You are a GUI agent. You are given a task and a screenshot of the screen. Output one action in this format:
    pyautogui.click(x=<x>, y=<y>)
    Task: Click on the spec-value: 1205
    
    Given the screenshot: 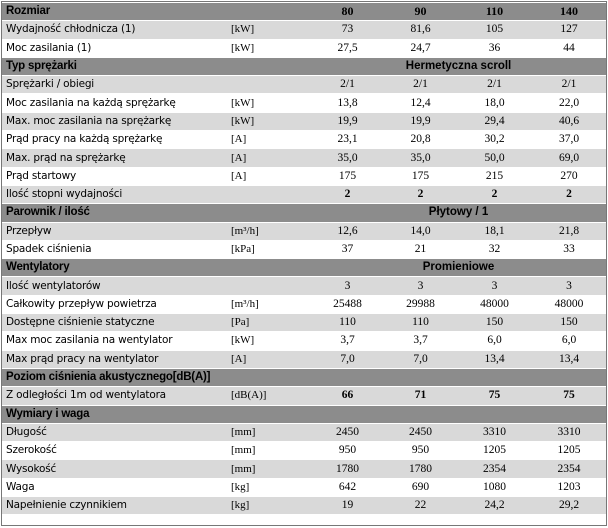 What is the action you would take?
    pyautogui.click(x=494, y=450)
    